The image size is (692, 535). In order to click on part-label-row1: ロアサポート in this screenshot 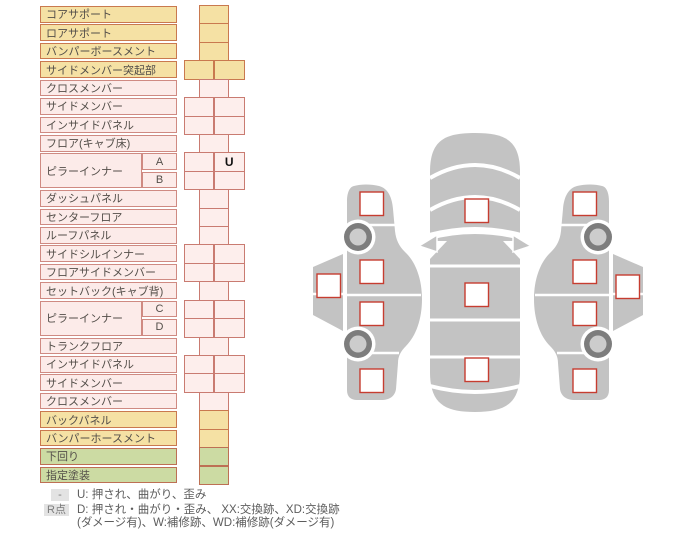, I will do `click(108, 32)`.